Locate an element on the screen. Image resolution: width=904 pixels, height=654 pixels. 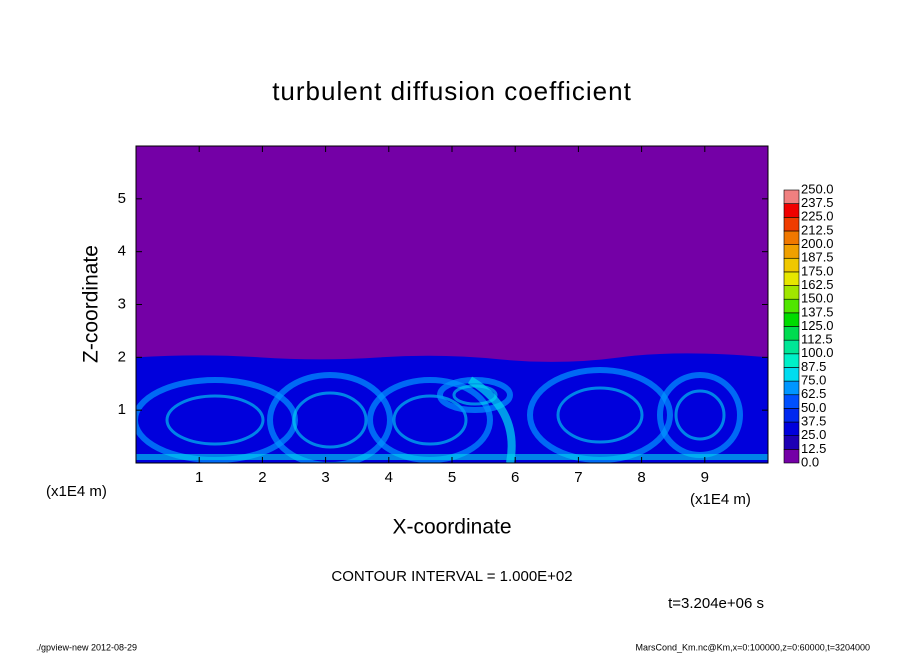
y-unit: (x1E4 m) is located at coordinates (76, 491).